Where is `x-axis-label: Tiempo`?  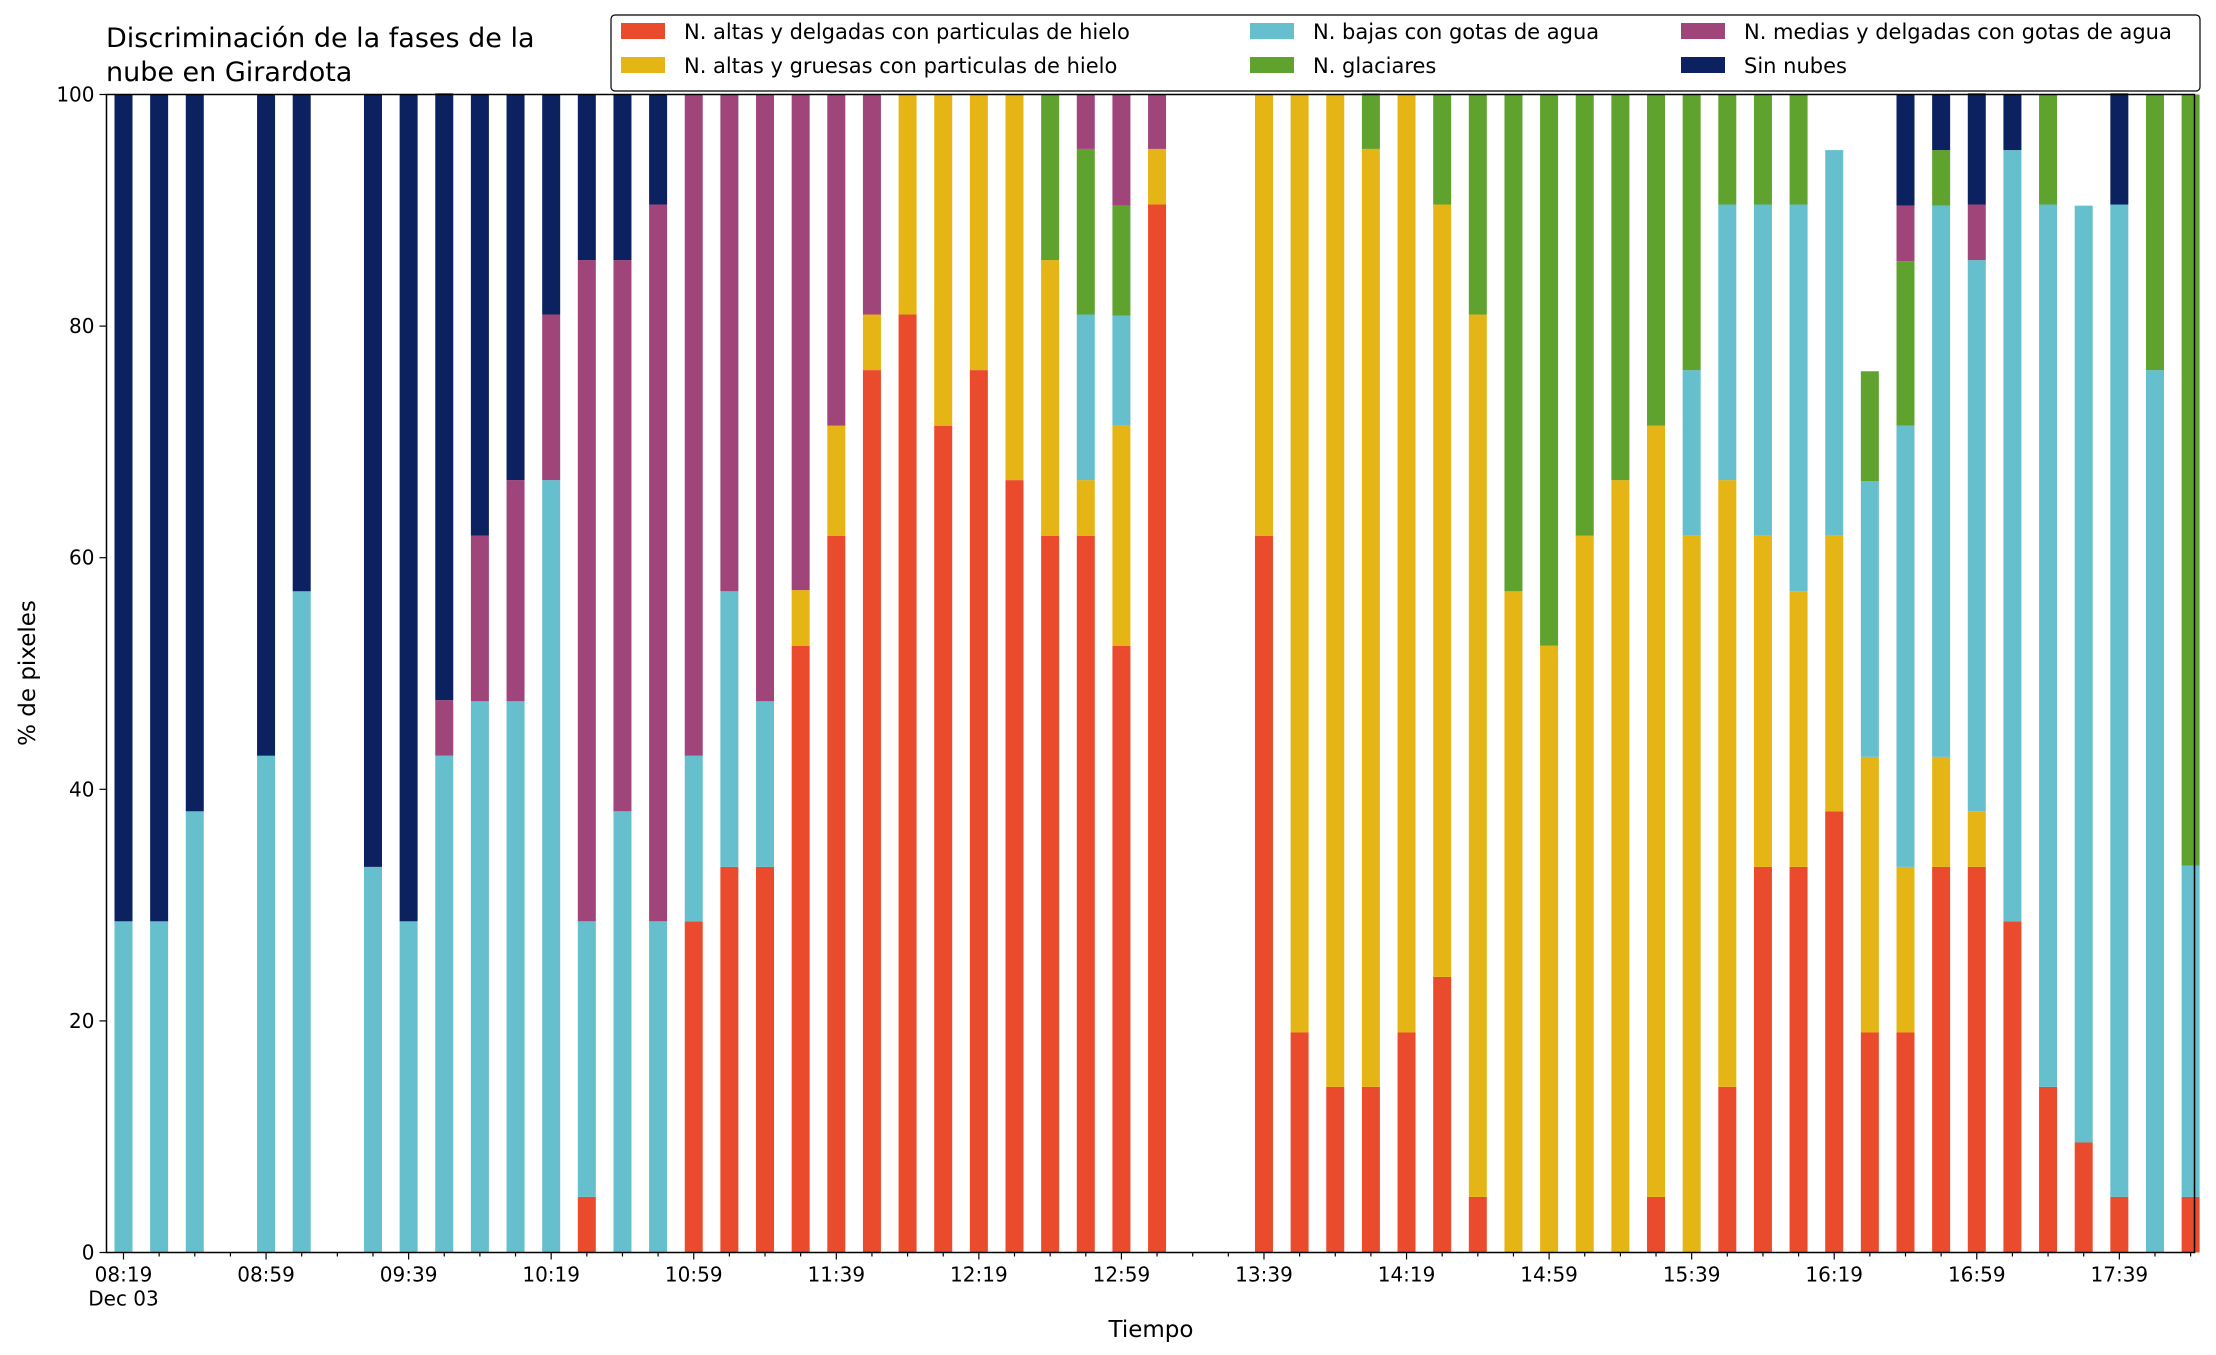 x-axis-label: Tiempo is located at coordinates (1151, 1330).